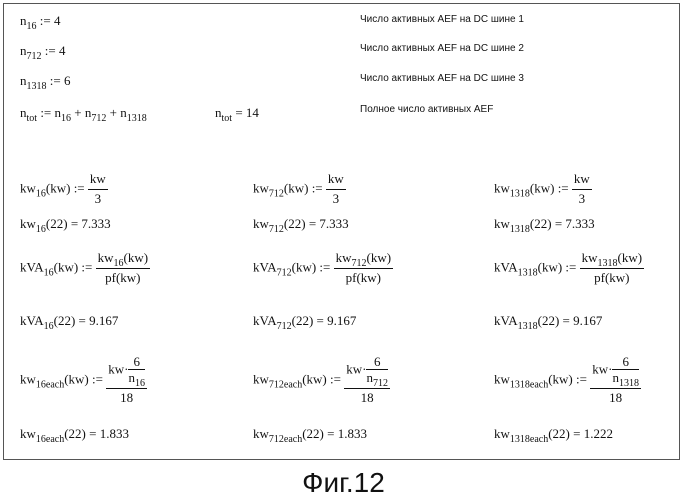 The height and width of the screenshot is (500, 687). Describe the element at coordinates (310, 433) in the screenshot. I see `each-eval-712: kw712each(22) = 1.833` at that location.